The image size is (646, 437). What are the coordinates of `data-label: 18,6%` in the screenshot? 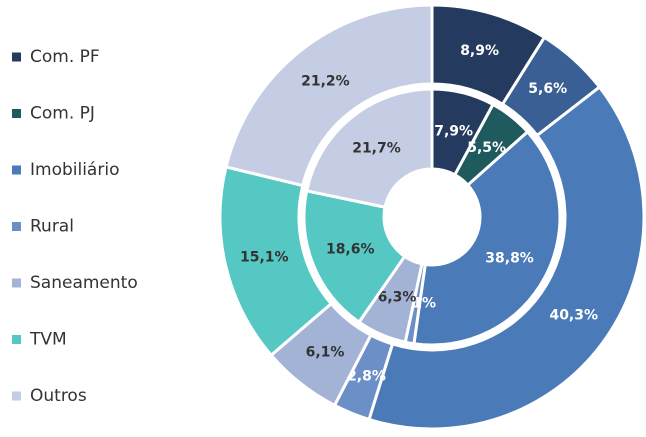 It's located at (350, 250).